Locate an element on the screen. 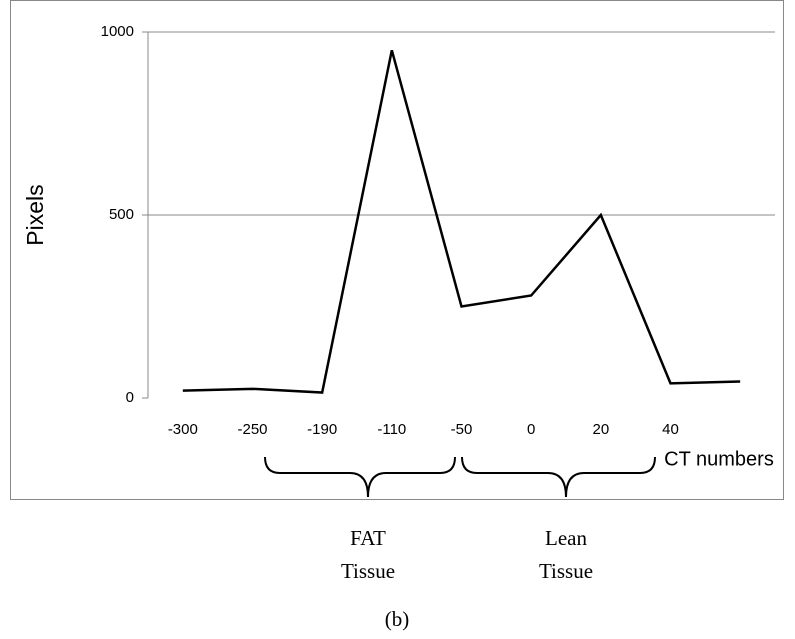 Image resolution: width=795 pixels, height=639 pixels. x-tick-label: -250 is located at coordinates (252, 429).